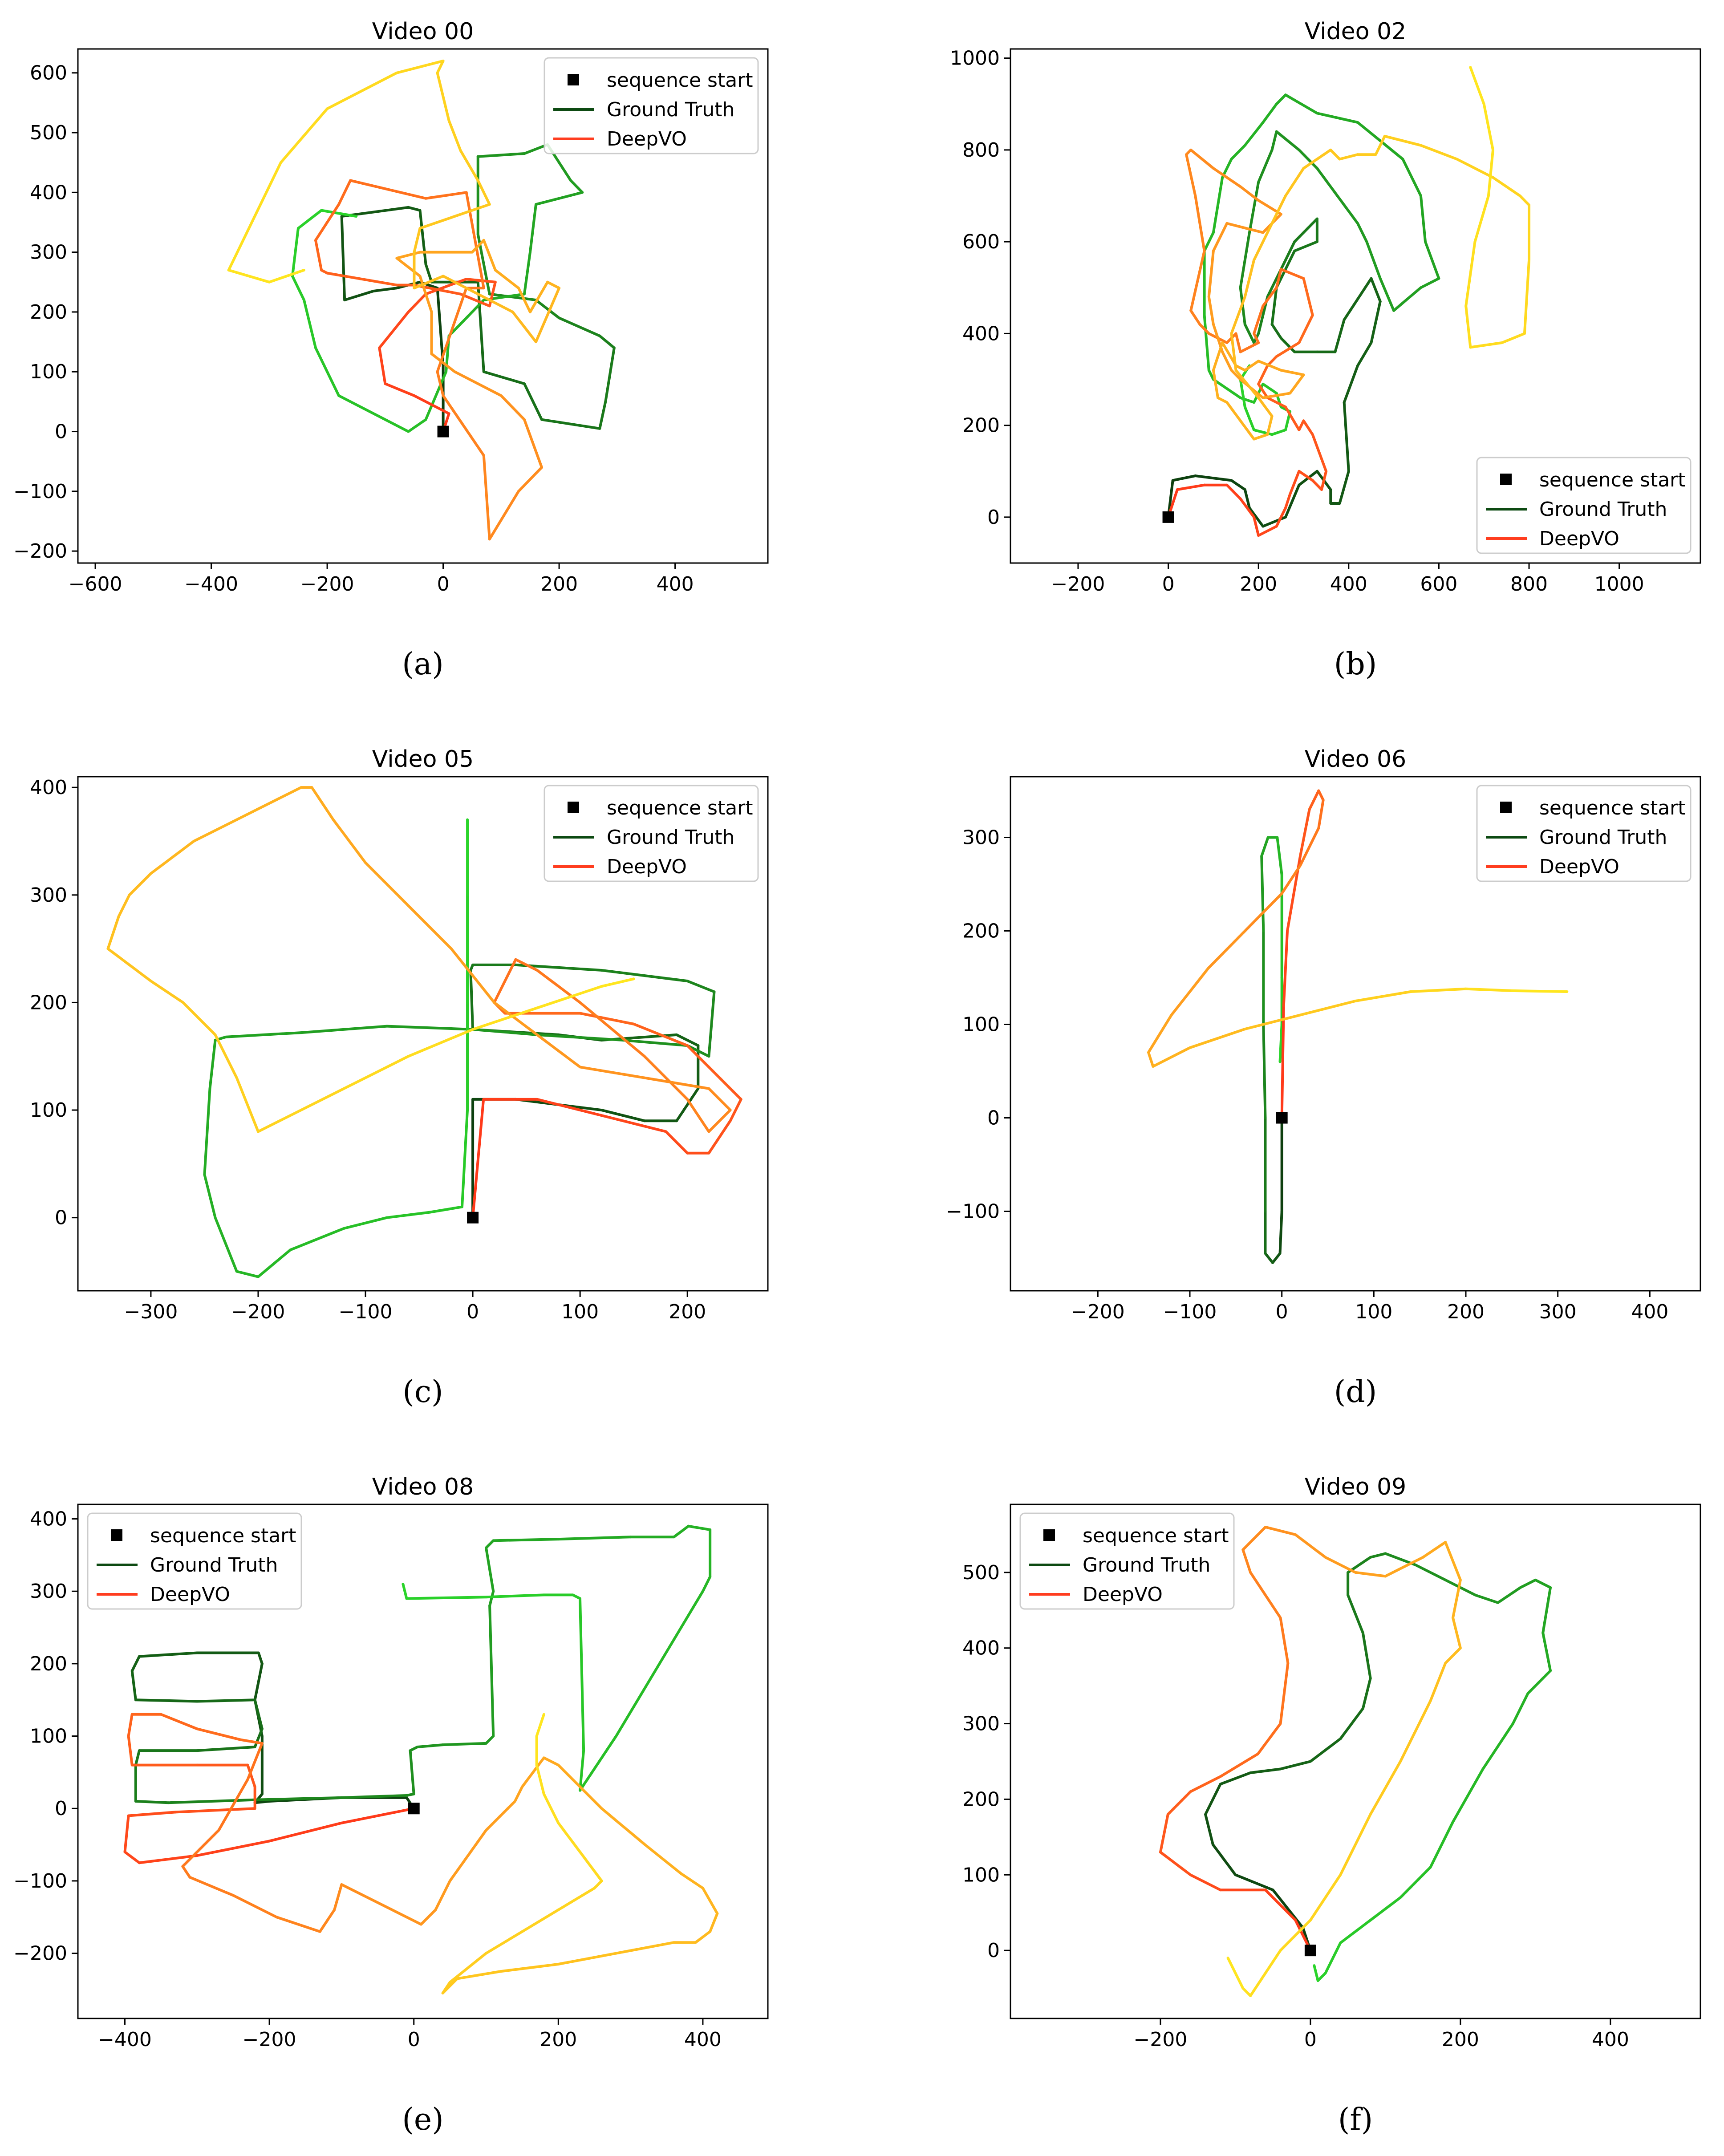 The width and height of the screenshot is (1724, 2156). I want to click on x-tick-label: 200, so click(1460, 2039).